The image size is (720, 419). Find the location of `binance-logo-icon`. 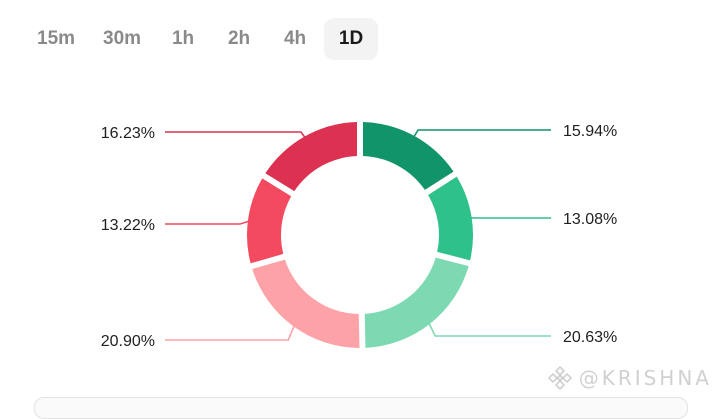

binance-logo-icon is located at coordinates (560, 378).